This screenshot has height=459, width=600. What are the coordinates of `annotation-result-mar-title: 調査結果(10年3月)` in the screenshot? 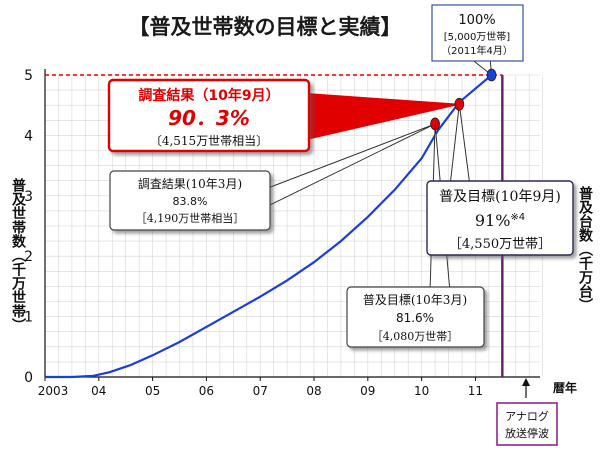 It's located at (190, 184).